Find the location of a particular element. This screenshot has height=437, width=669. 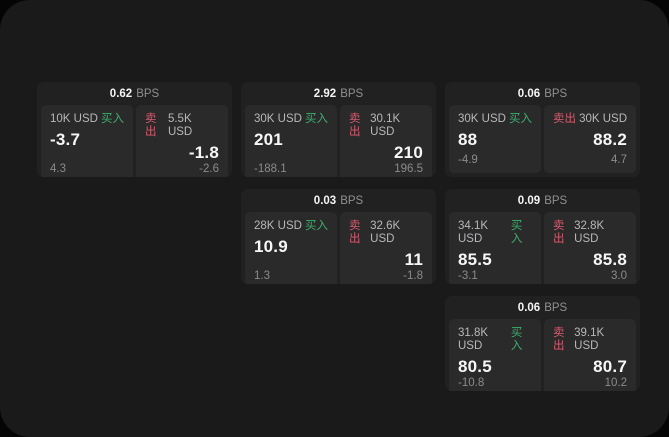

buy-tile: 10K USD 买入 -3.7 4.3 is located at coordinates (87, 141).